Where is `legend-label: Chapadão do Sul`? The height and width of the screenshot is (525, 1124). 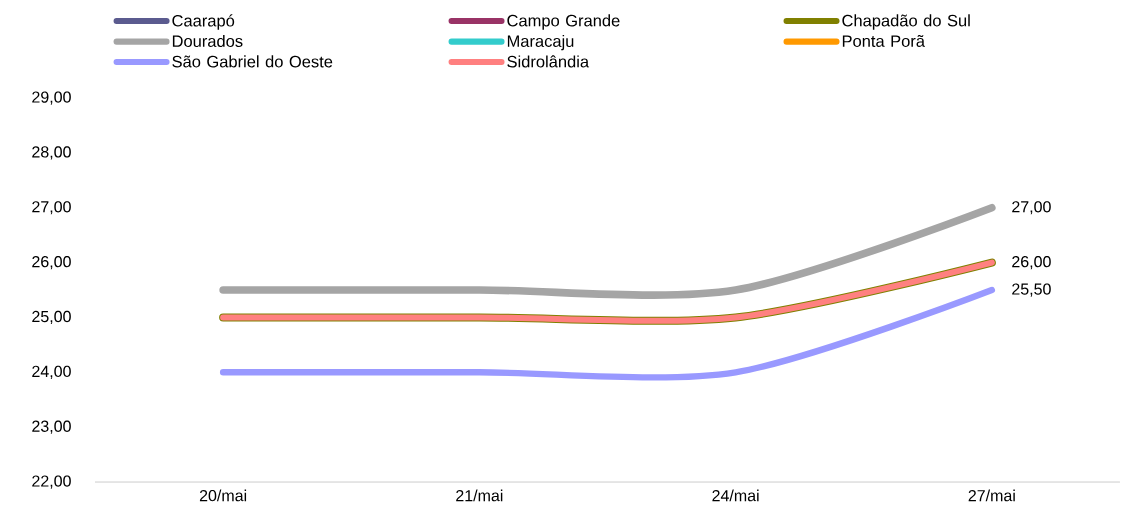
legend-label: Chapadão do Sul is located at coordinates (906, 22).